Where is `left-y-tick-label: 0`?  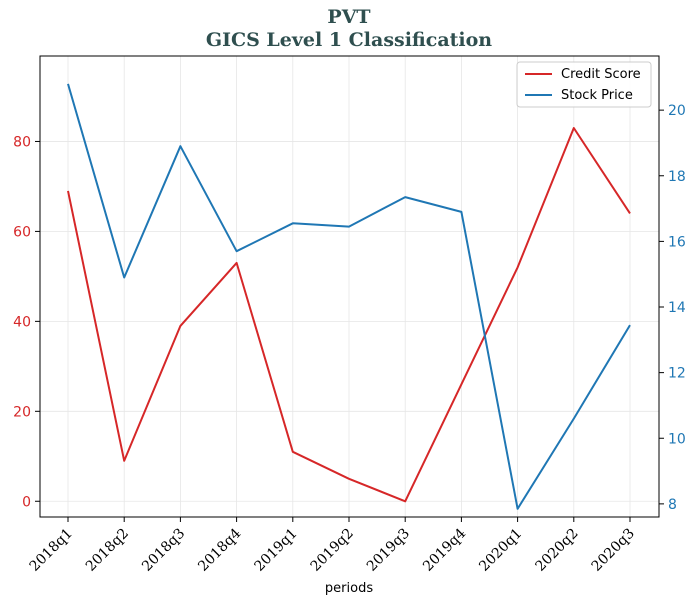 left-y-tick-label: 0 is located at coordinates (26, 502).